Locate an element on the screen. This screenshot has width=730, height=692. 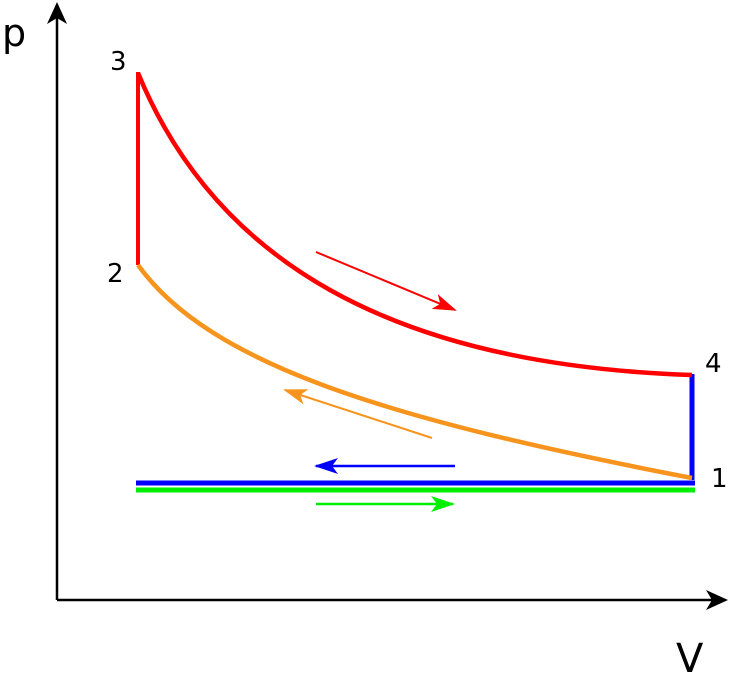
y-axis-arrow-icon is located at coordinates (57, 13).